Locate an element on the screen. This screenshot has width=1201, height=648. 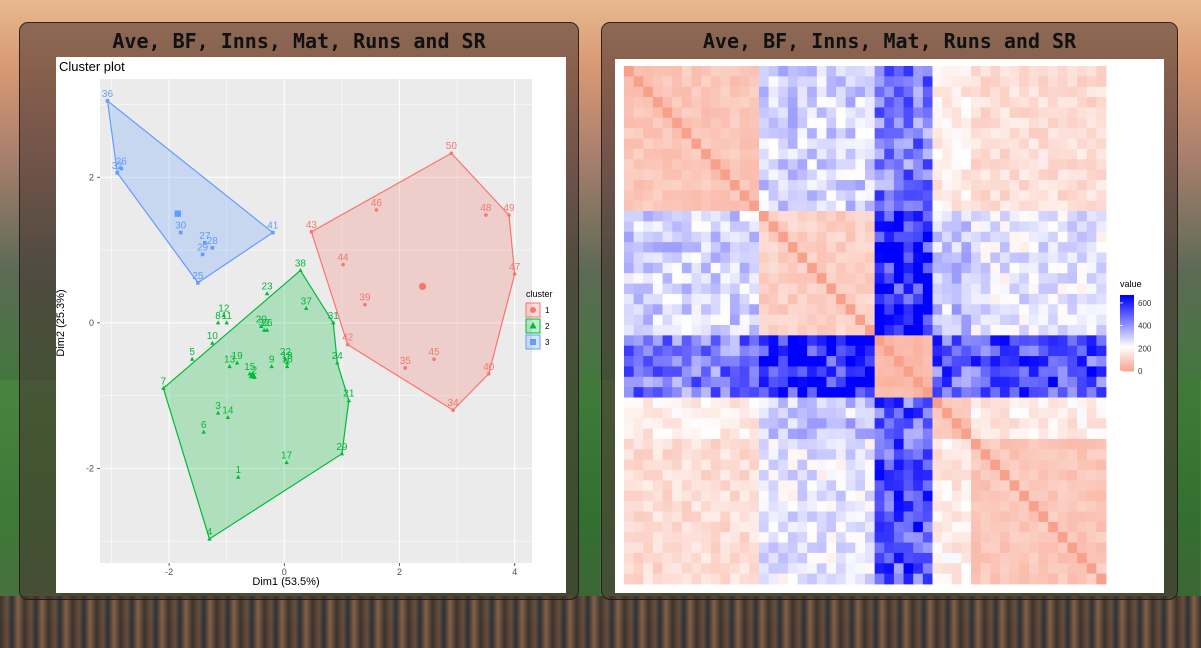
cluster-point-label: 34 is located at coordinates (454, 403).